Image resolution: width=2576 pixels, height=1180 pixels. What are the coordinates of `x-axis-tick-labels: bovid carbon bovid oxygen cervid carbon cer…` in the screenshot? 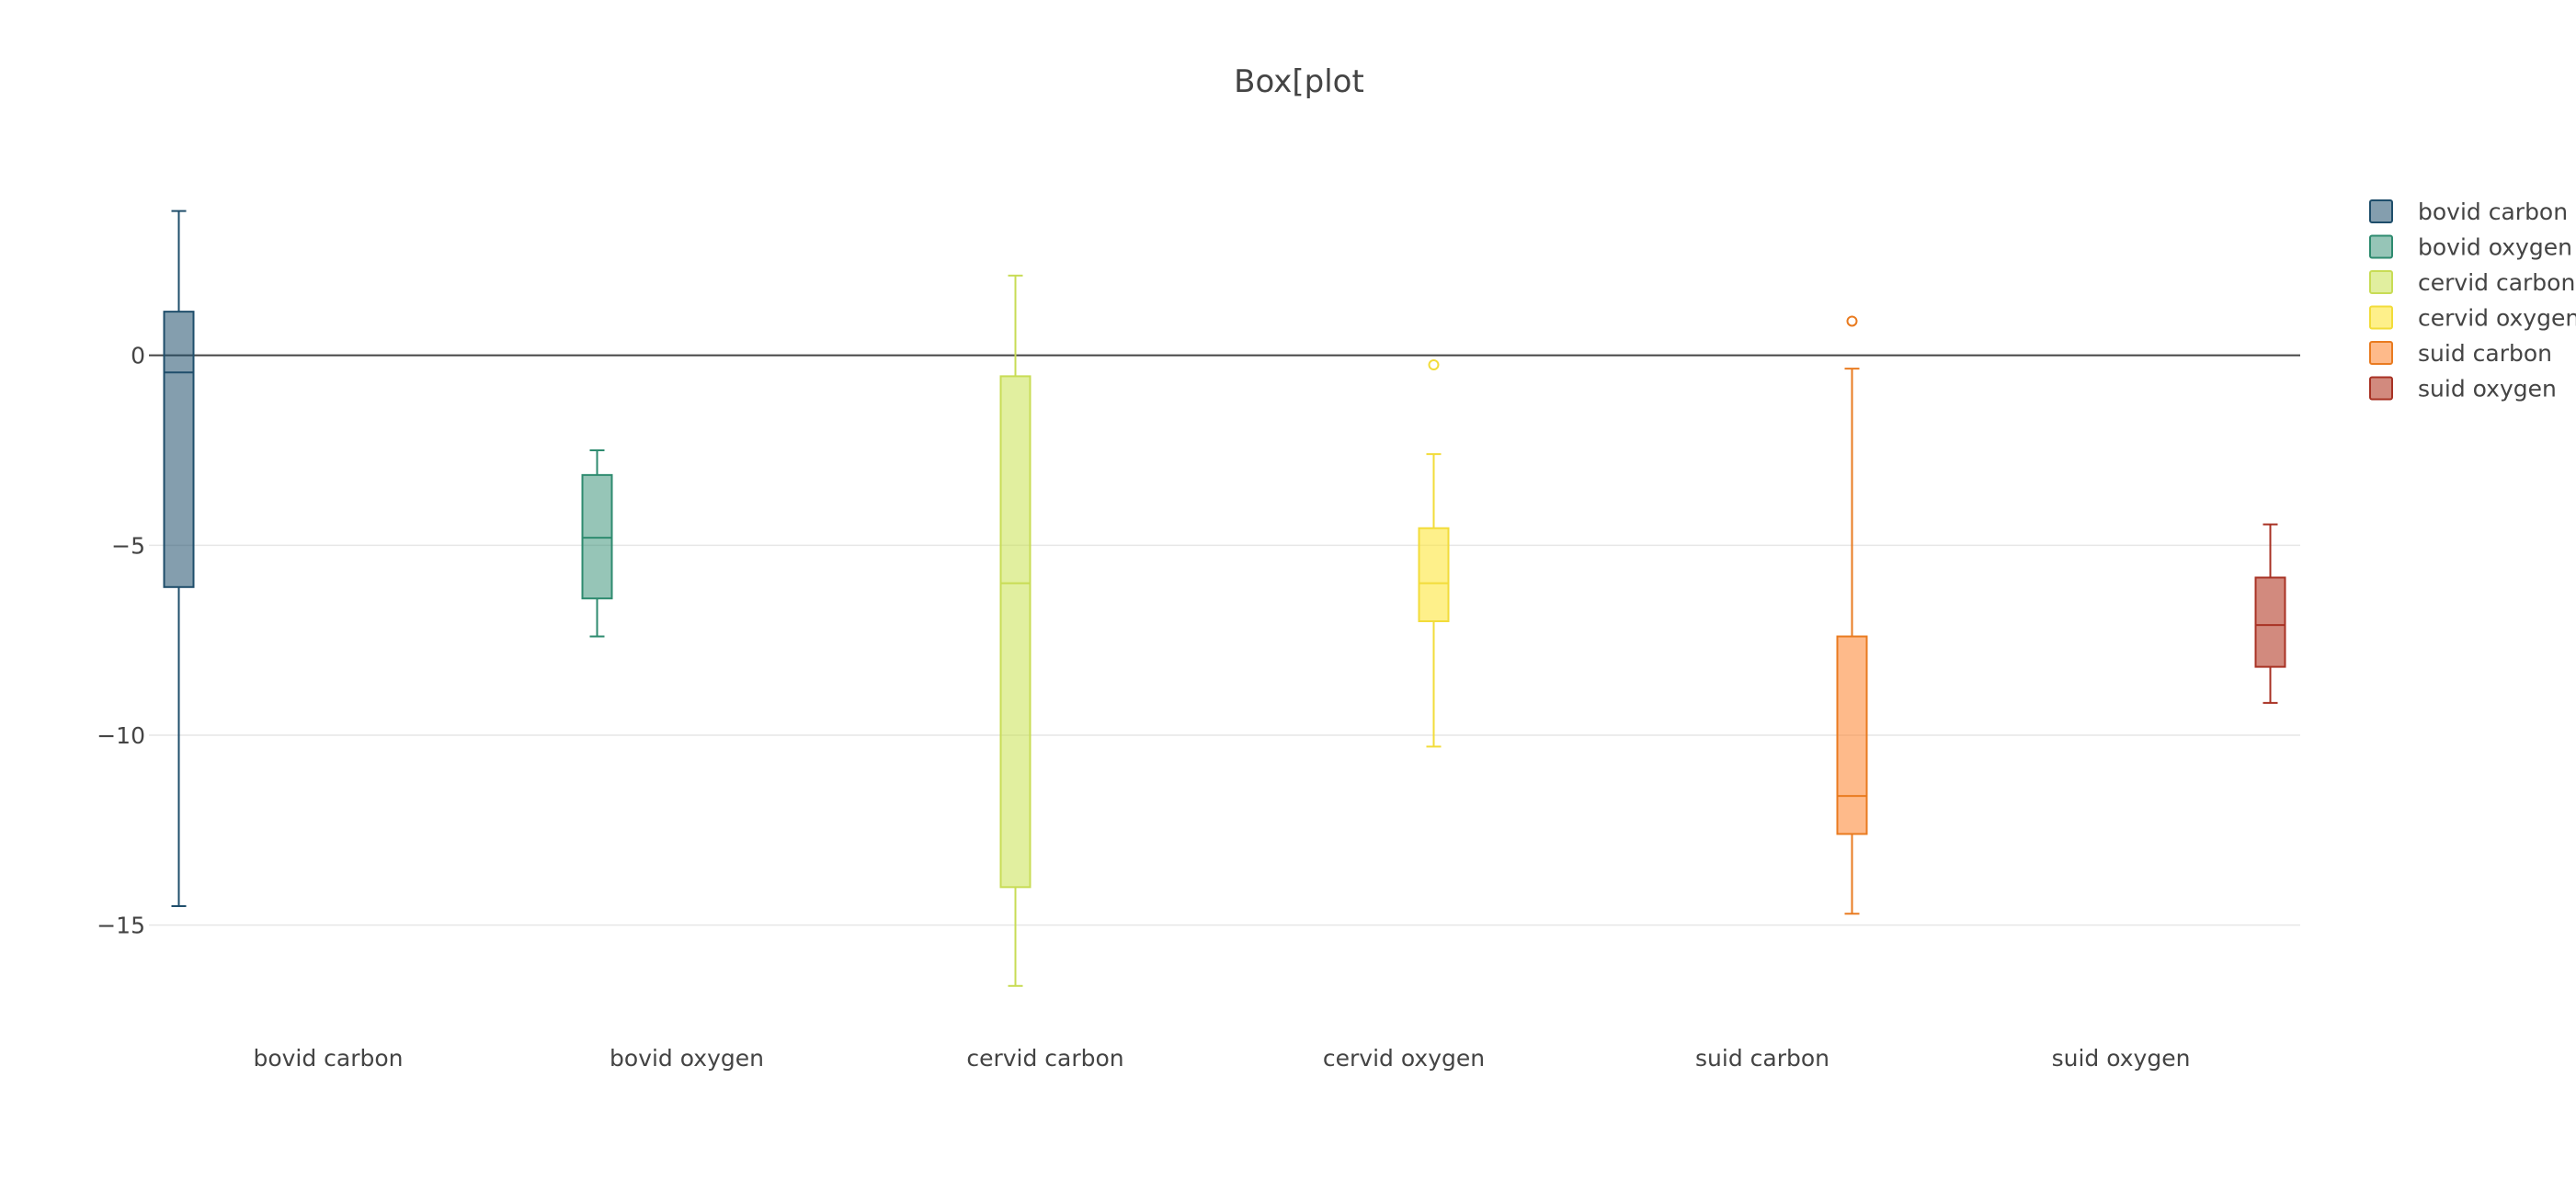 It's located at (1221, 1058).